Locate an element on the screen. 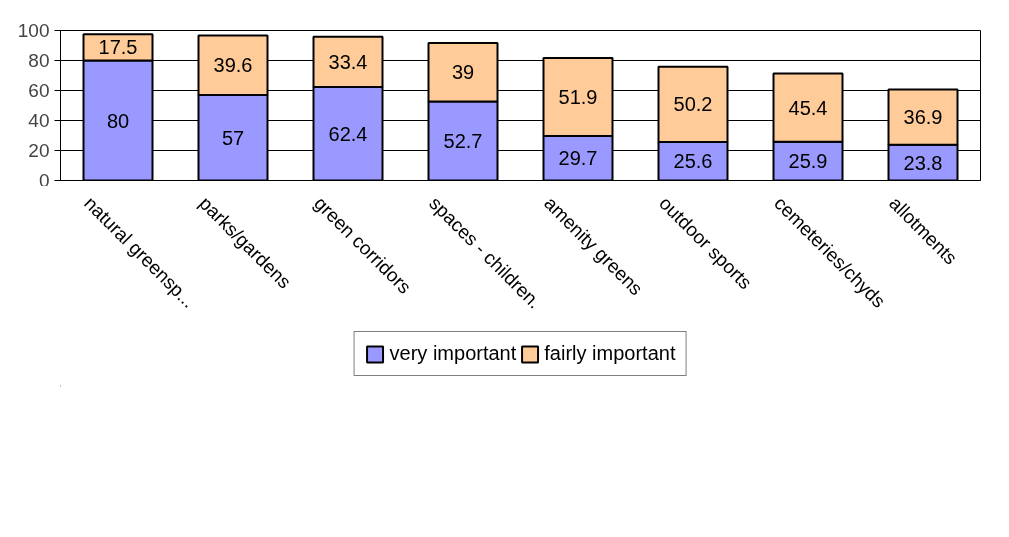  data-label: 29.7 is located at coordinates (578, 158).